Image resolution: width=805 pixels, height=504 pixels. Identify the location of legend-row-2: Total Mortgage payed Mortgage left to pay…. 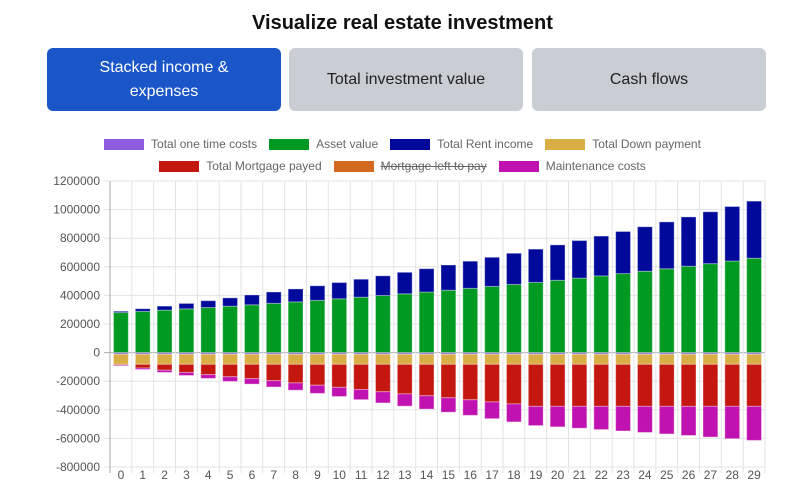
(402, 166).